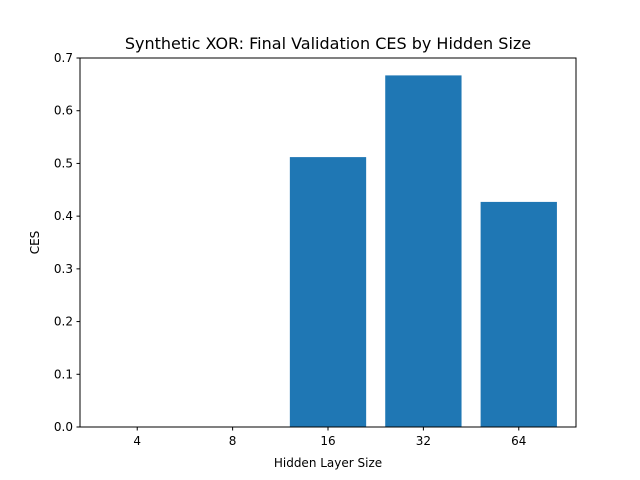  Describe the element at coordinates (63, 216) in the screenshot. I see `y-tick-label: 0.4` at that location.